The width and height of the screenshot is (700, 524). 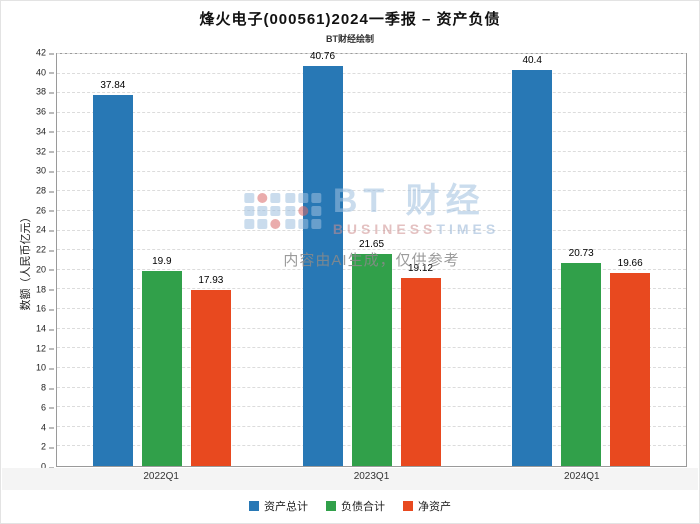 What do you see at coordinates (211, 281) in the screenshot?
I see `bar-value-label: 17.93` at bounding box center [211, 281].